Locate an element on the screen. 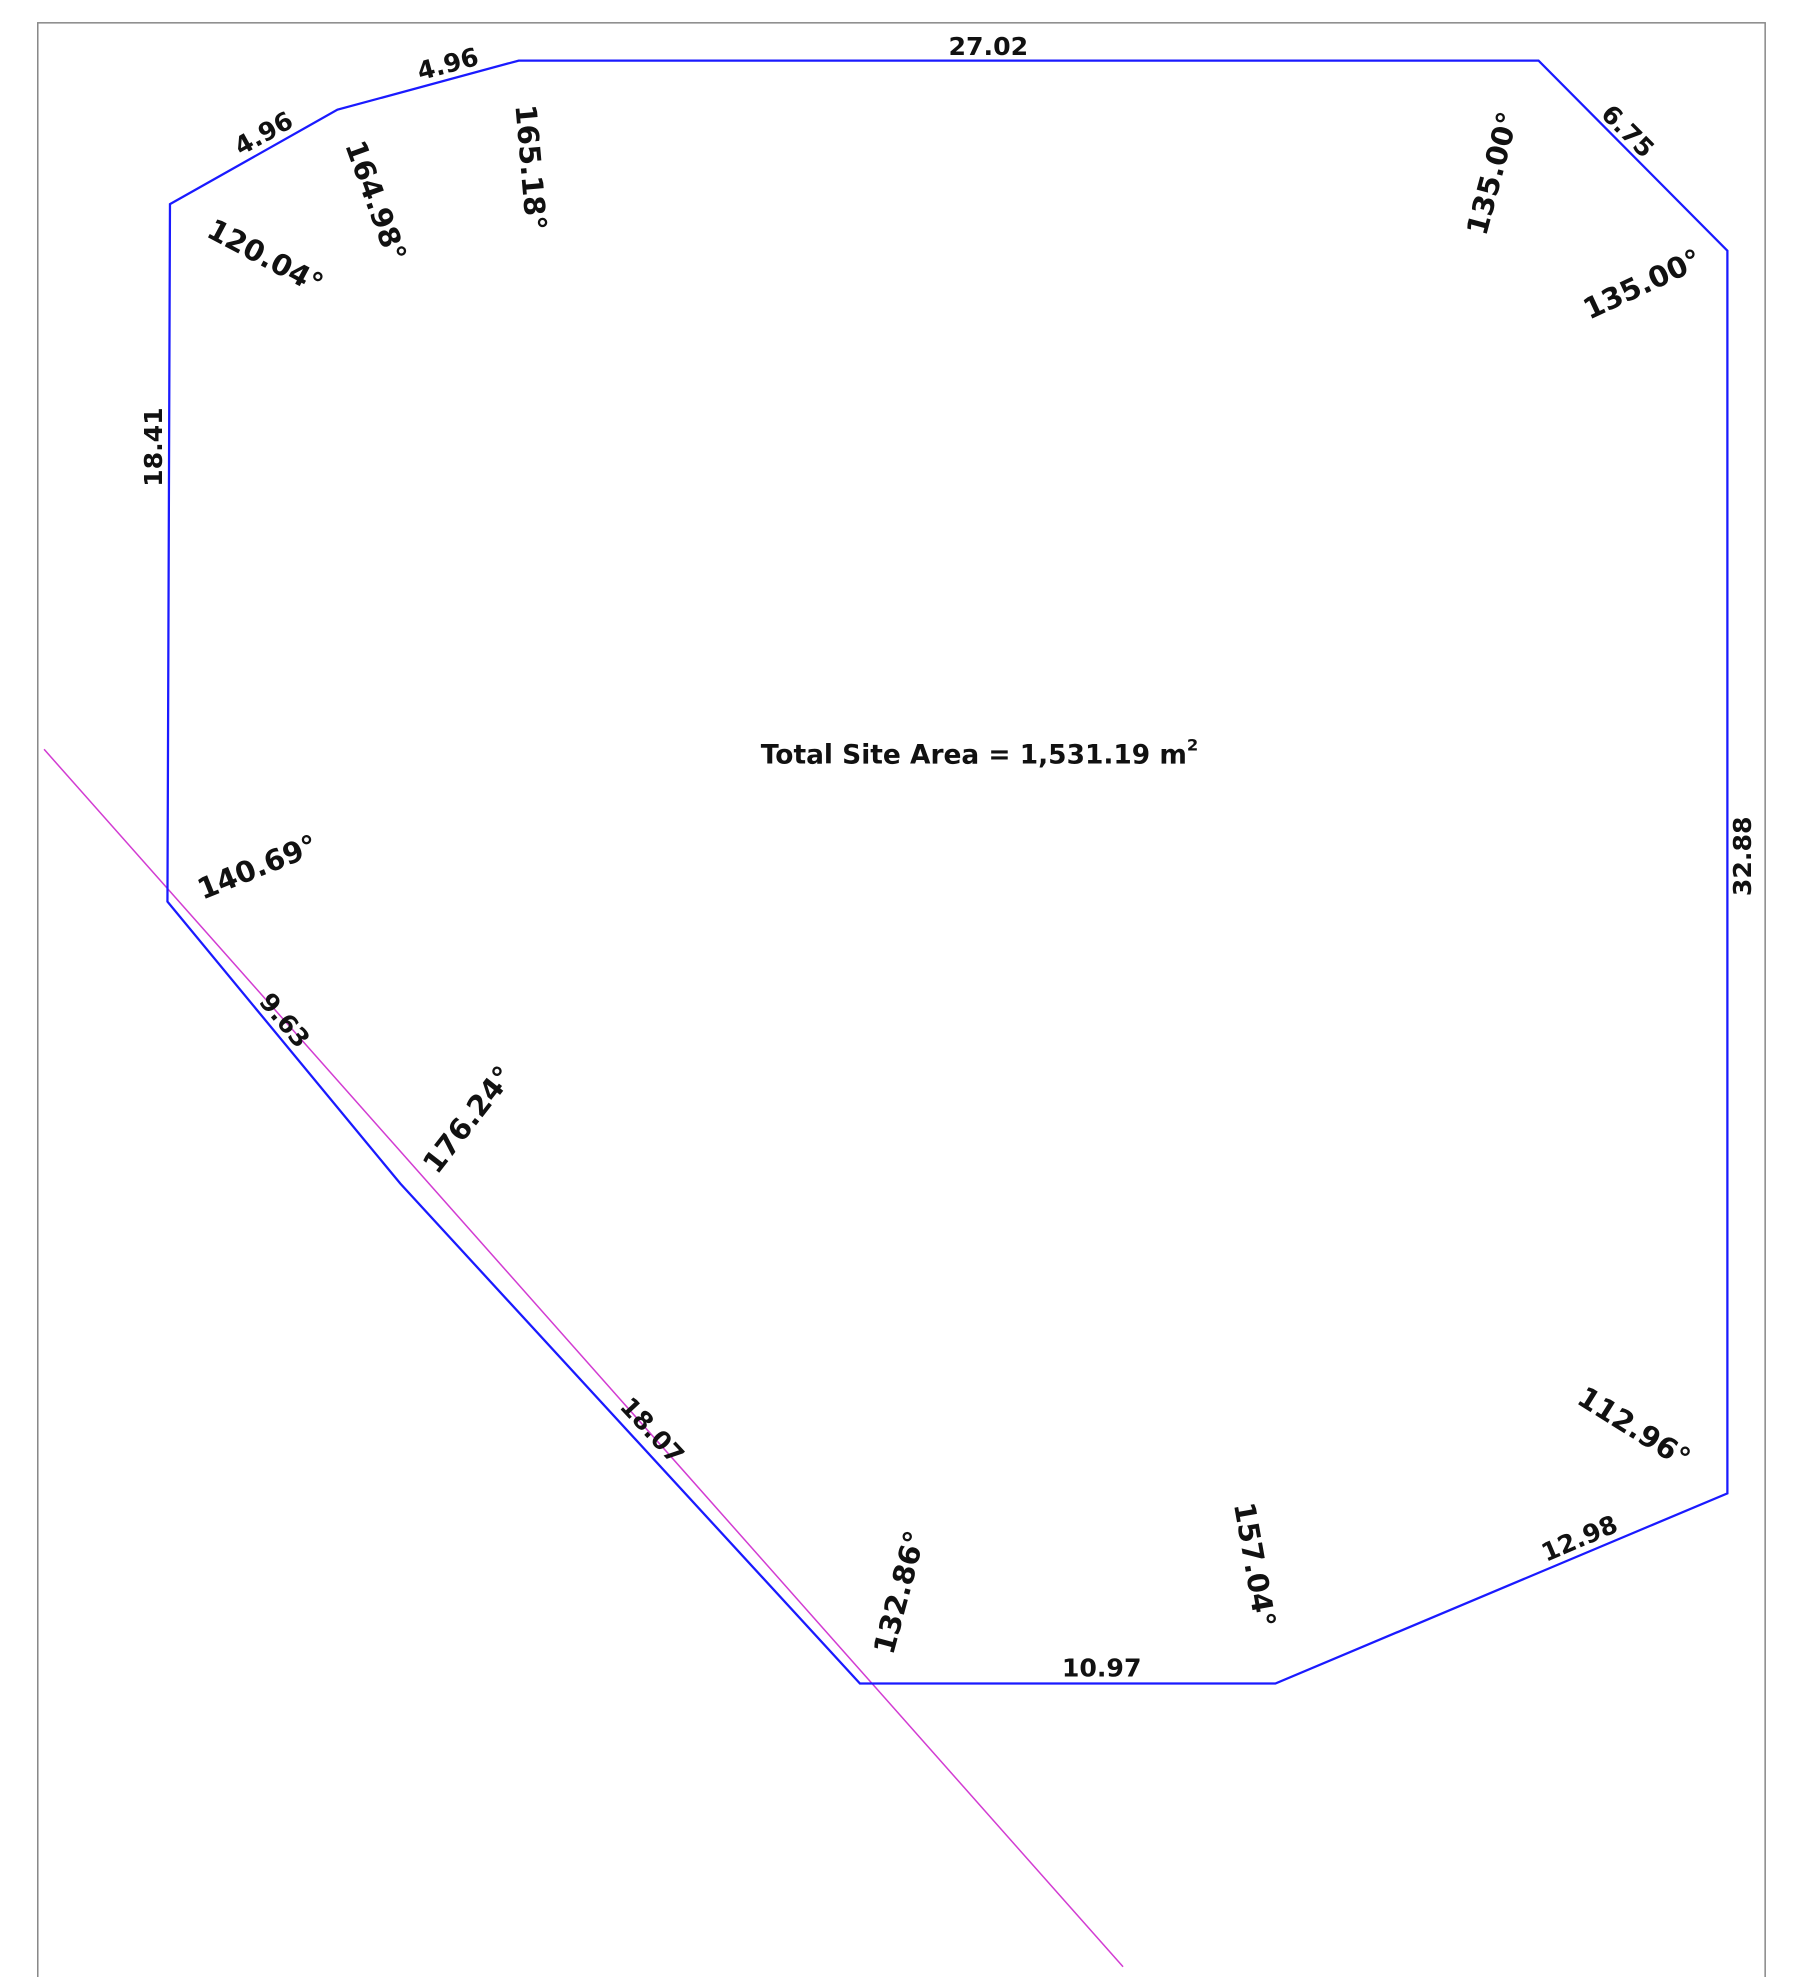 The image size is (1813, 1977). area-superscript: 2 is located at coordinates (1192, 744).